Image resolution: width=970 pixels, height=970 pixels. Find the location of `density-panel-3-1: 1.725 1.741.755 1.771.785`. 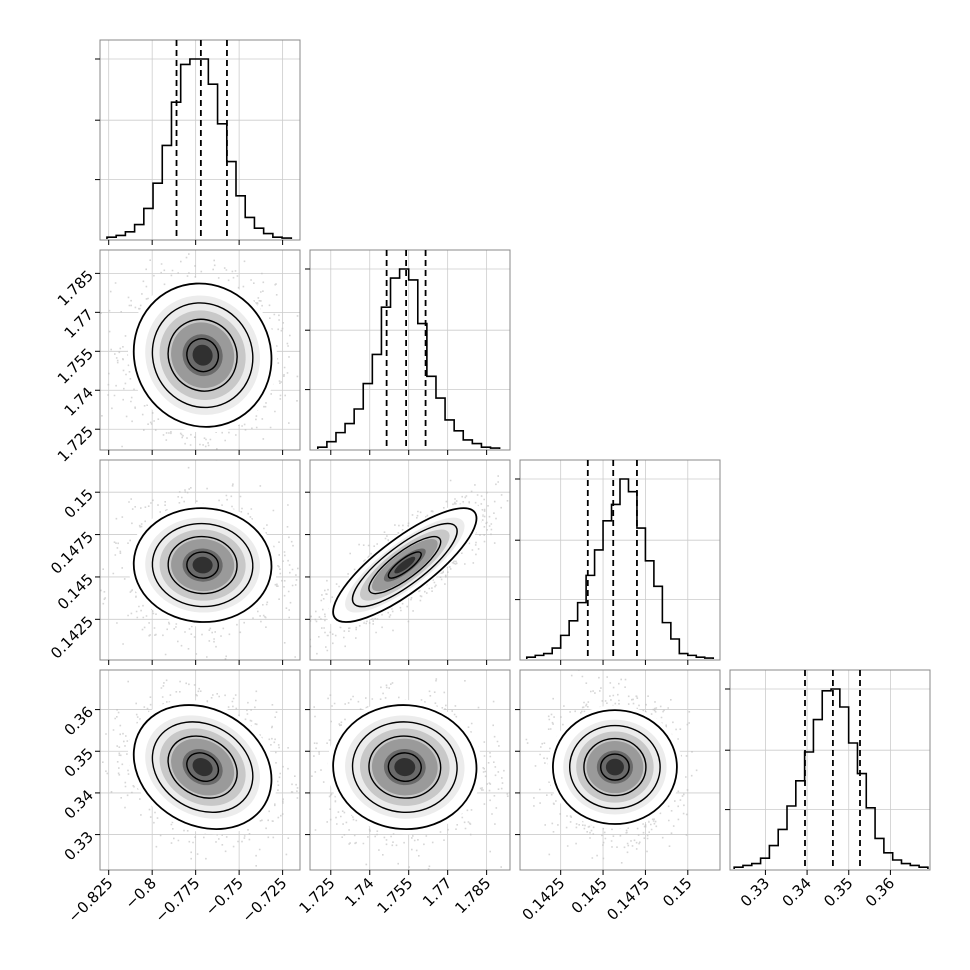

density-panel-3-1: 1.725 1.741.755 1.771.785 is located at coordinates (403, 793).